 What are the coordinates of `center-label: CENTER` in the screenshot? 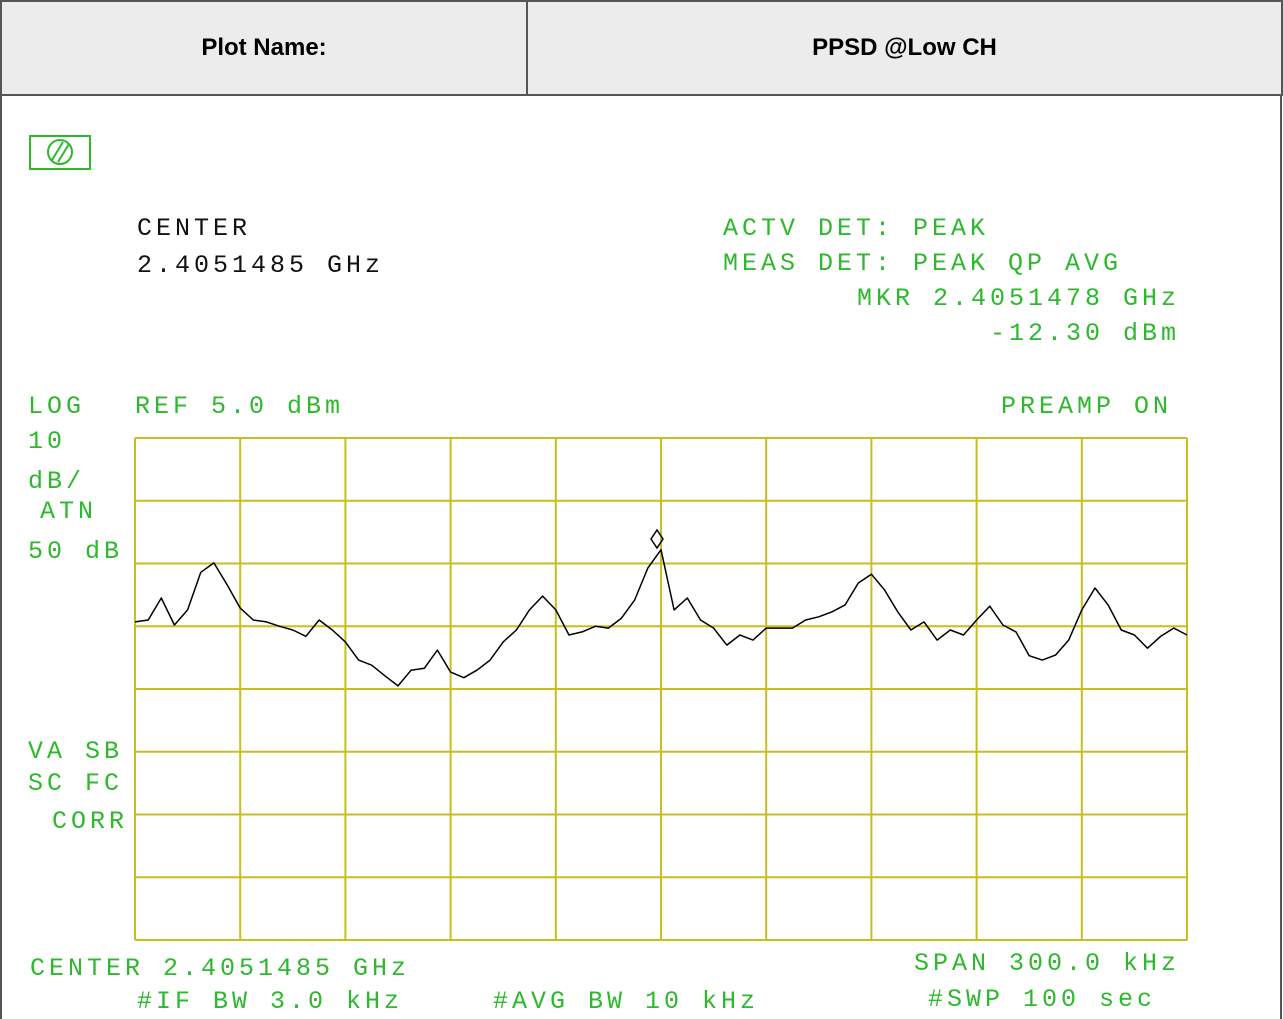 It's located at (194, 228).